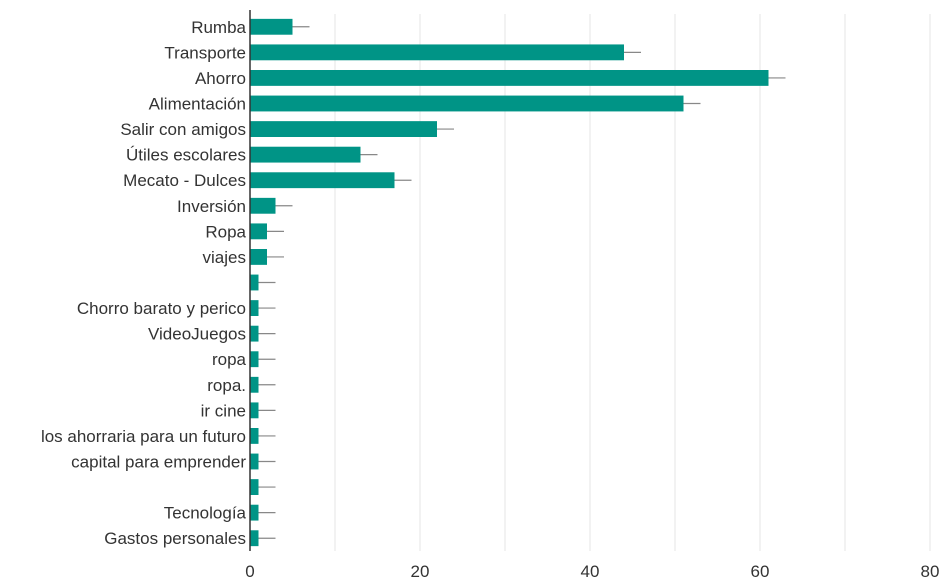 The image size is (943, 583). Describe the element at coordinates (224, 257) in the screenshot. I see `category-label: viajes` at that location.